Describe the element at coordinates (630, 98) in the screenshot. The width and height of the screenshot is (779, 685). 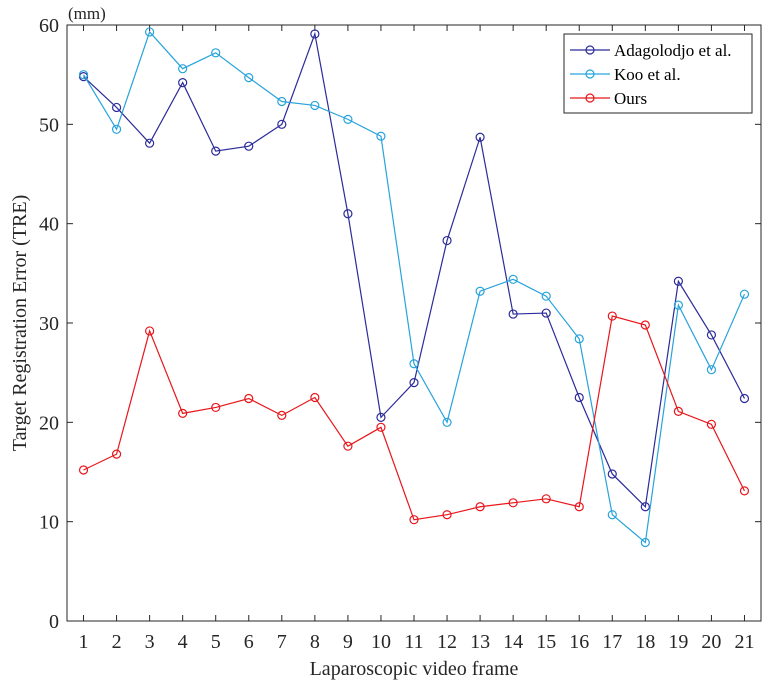
I see `legend-label: Ours` at that location.